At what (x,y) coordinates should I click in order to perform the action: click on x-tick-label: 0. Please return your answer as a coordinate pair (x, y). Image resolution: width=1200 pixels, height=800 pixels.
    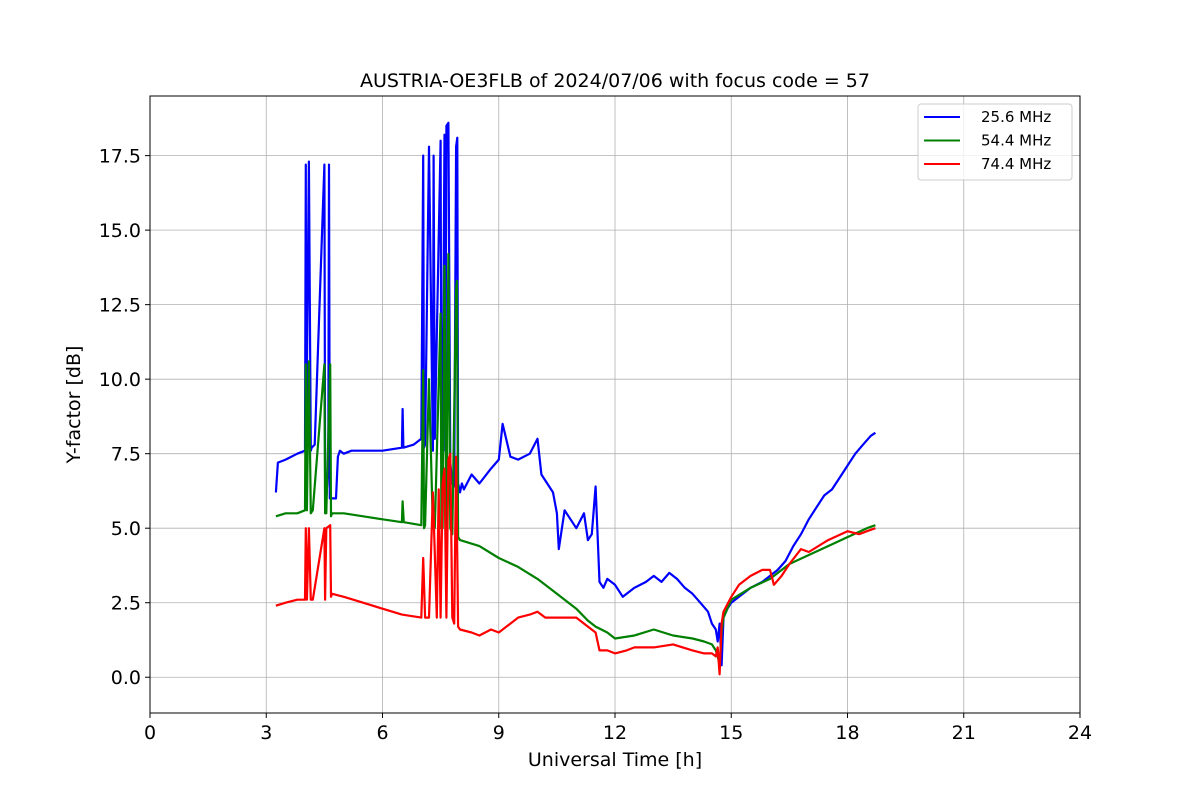
    Looking at the image, I should click on (150, 733).